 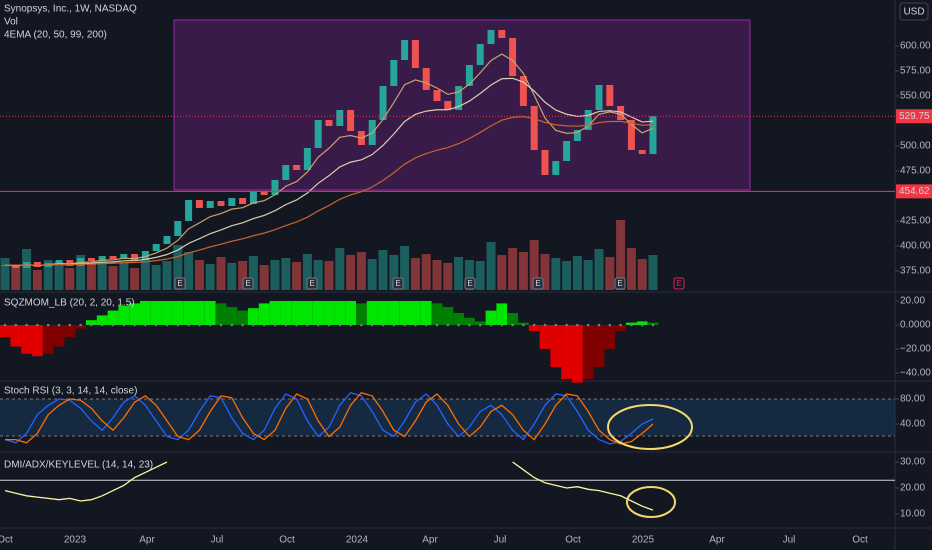 What do you see at coordinates (915, 46) in the screenshot?
I see `y-tick-label: 600.00` at bounding box center [915, 46].